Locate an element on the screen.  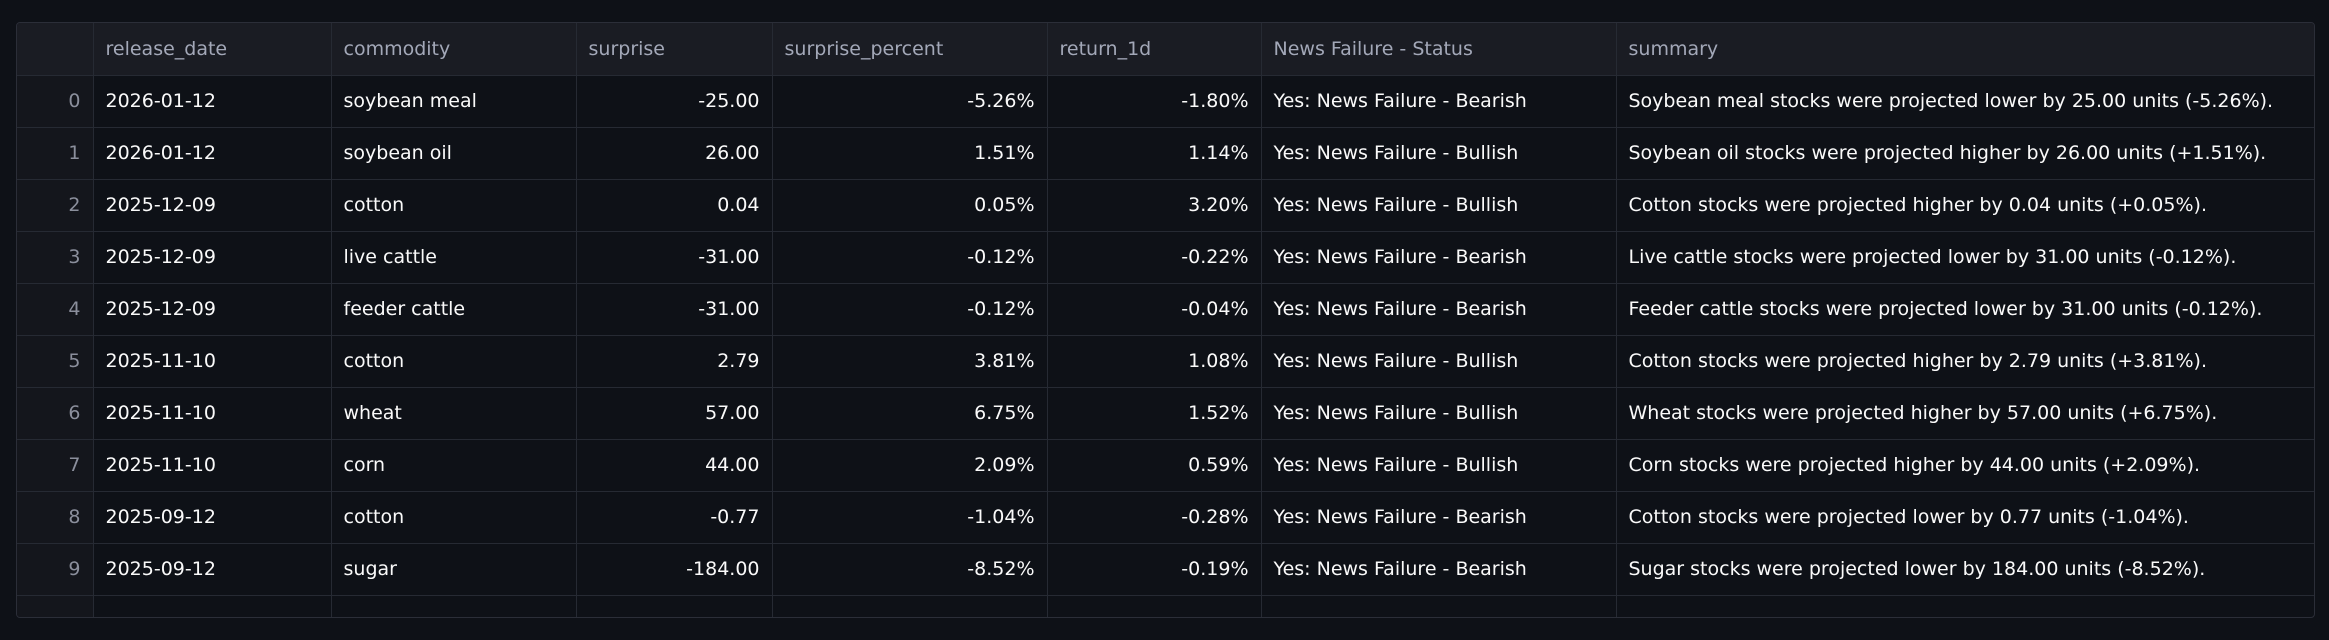
row-index: 3 is located at coordinates (55, 257).